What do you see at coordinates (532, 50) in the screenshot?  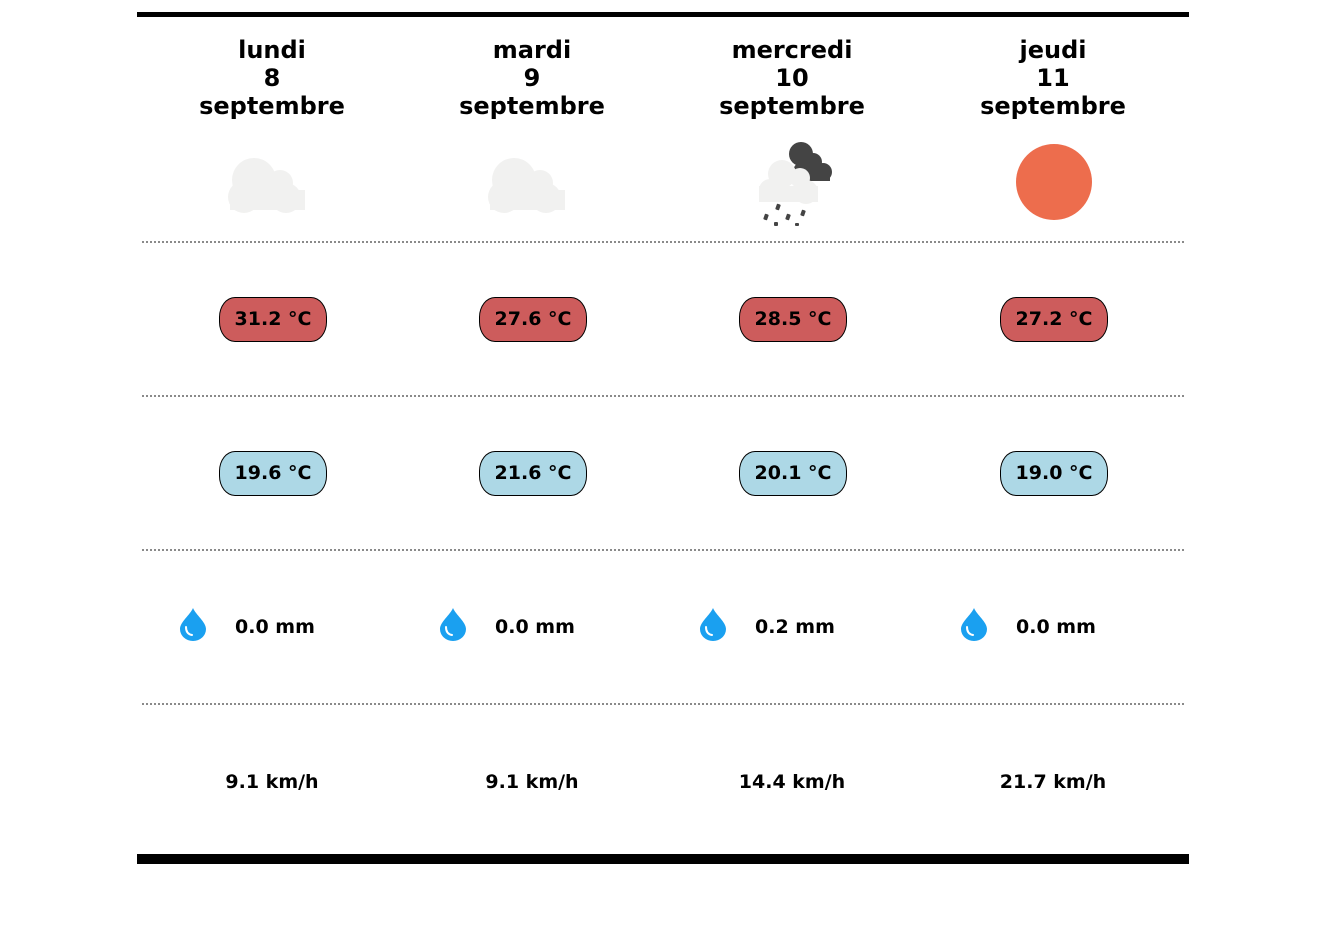 I see `weekday-label: mardi` at bounding box center [532, 50].